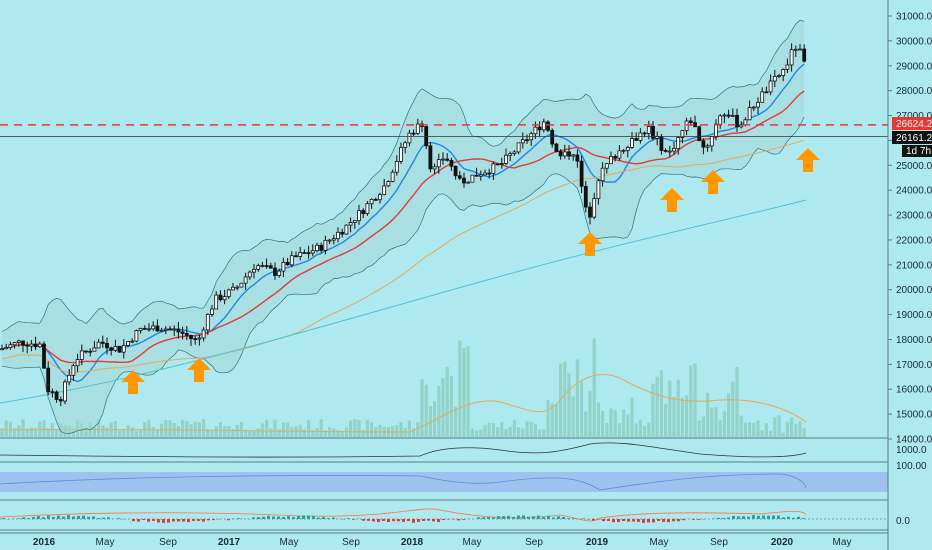 The width and height of the screenshot is (932, 550). What do you see at coordinates (917, 151) in the screenshot?
I see `countdown-tag` at bounding box center [917, 151].